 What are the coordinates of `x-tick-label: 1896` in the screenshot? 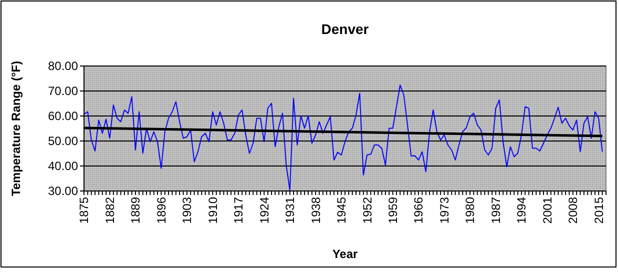 It's located at (161, 210).